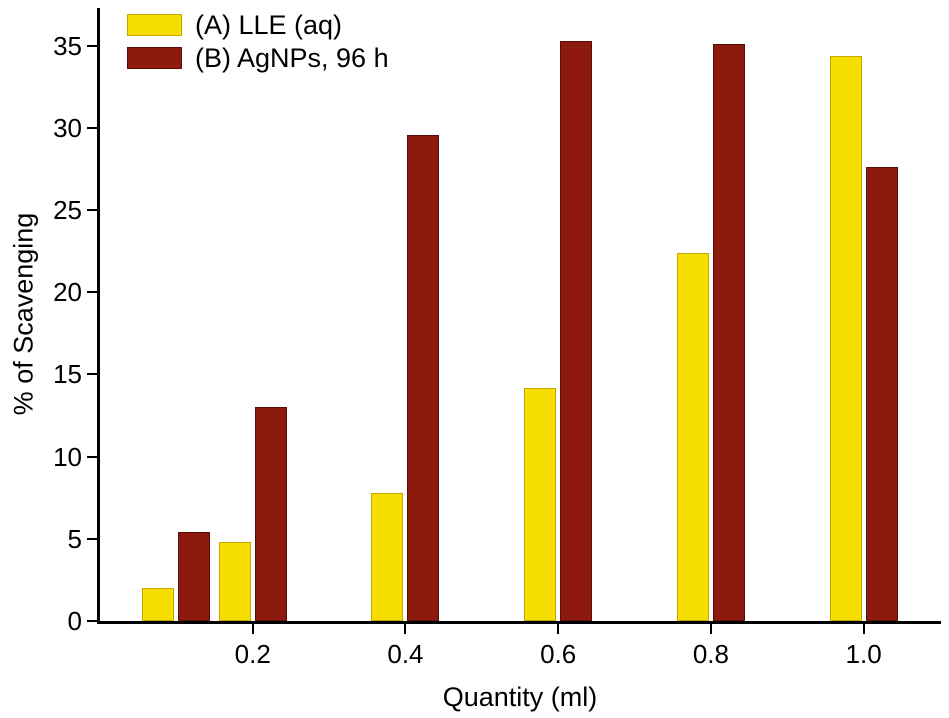  I want to click on y-axis-line, so click(98, 316).